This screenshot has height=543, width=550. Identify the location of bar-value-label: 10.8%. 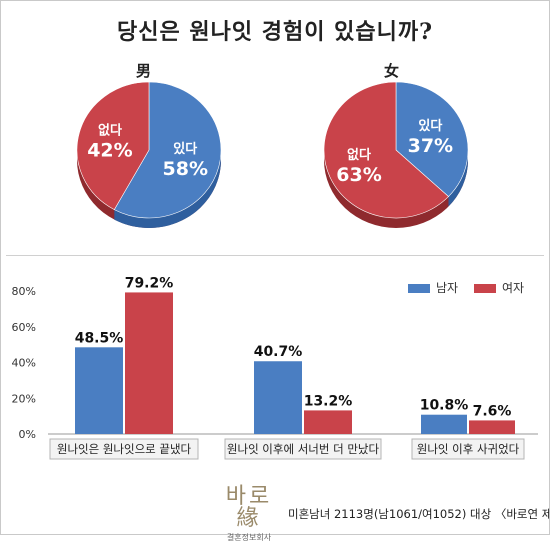
(444, 406).